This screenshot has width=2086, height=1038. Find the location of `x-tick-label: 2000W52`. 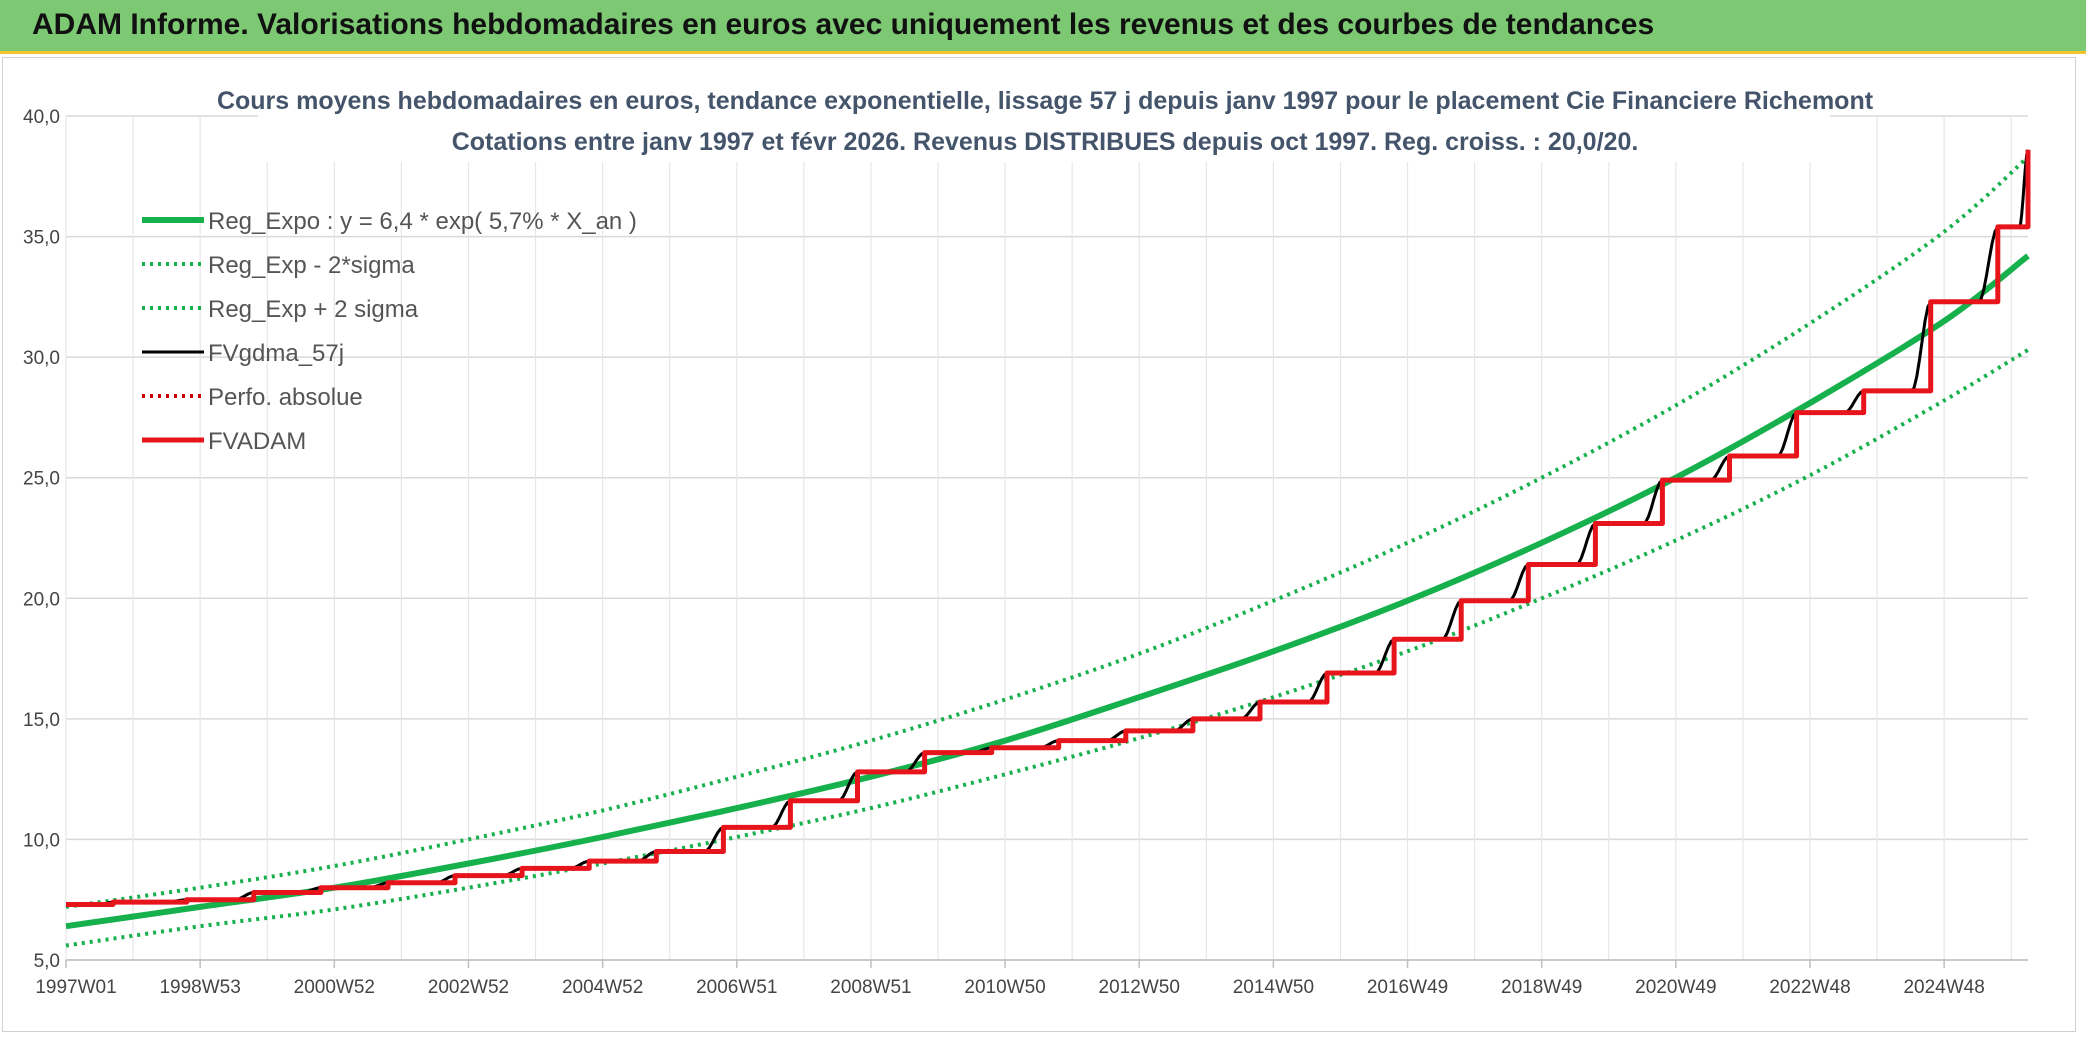

x-tick-label: 2000W52 is located at coordinates (334, 987).